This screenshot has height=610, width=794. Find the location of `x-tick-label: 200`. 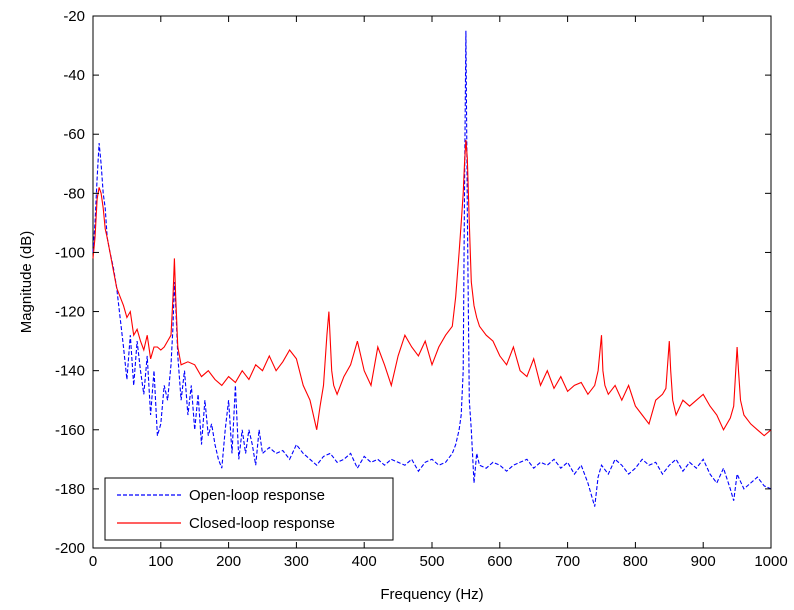

x-tick-label: 200 is located at coordinates (228, 561).